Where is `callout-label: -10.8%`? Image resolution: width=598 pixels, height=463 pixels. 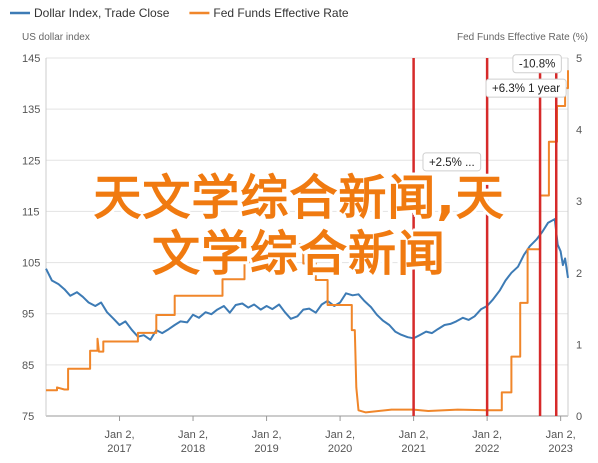 callout-label: -10.8% is located at coordinates (537, 65).